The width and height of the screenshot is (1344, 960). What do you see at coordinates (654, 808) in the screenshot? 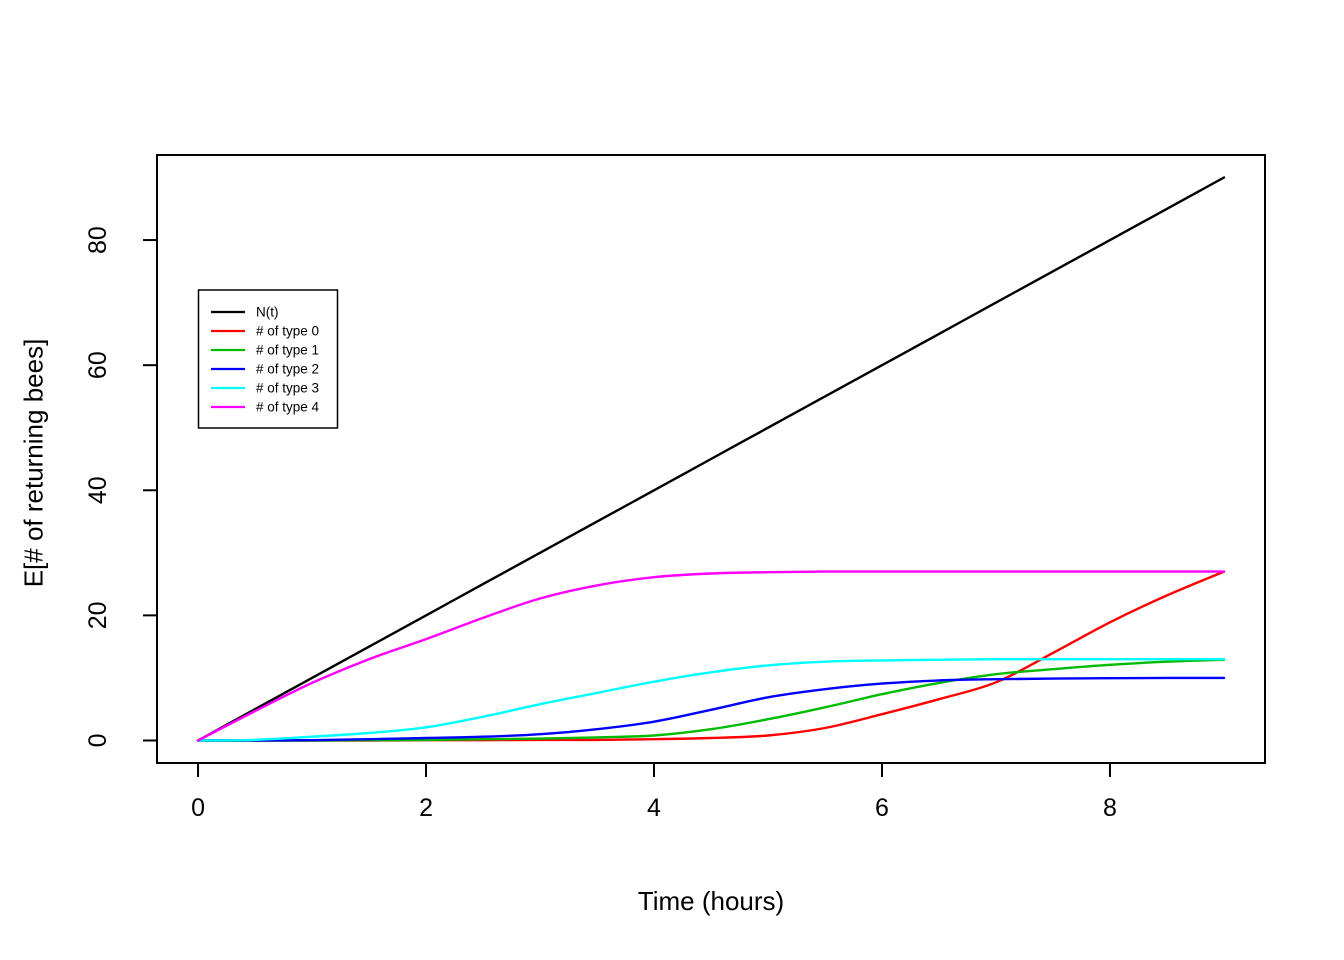
I see `x-tick-label: 4` at bounding box center [654, 808].